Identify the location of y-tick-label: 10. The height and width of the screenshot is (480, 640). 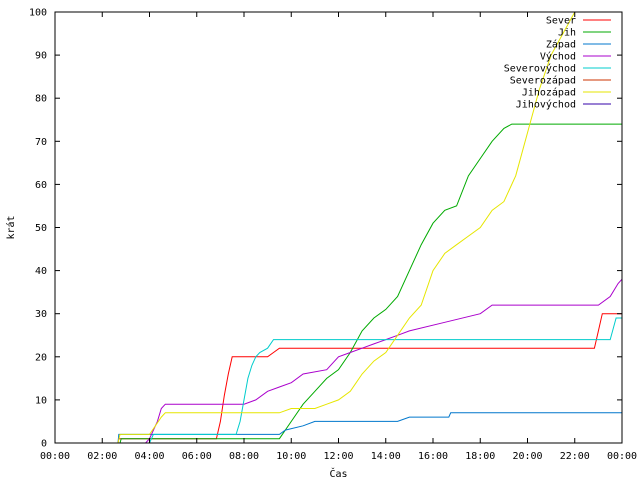
(41, 400).